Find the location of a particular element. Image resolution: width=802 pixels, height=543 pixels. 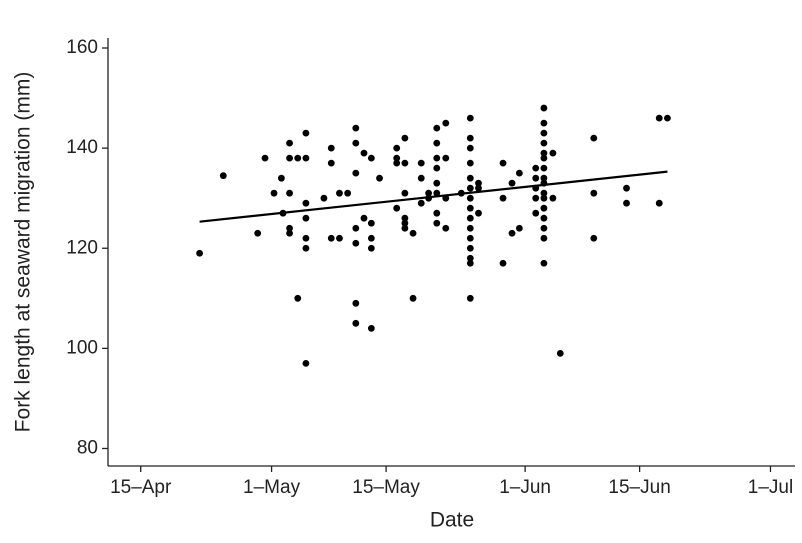

y-tick-label: 140 is located at coordinates (82, 147).